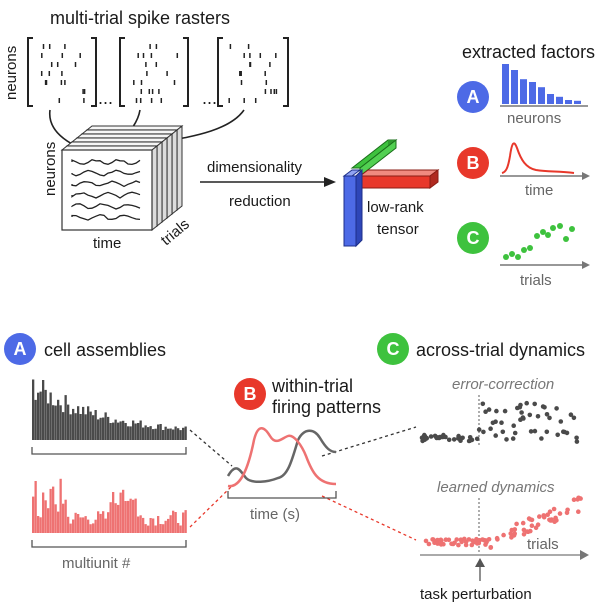  Describe the element at coordinates (586, 176) in the screenshot. I see `factor-b-axis-arrow` at that location.